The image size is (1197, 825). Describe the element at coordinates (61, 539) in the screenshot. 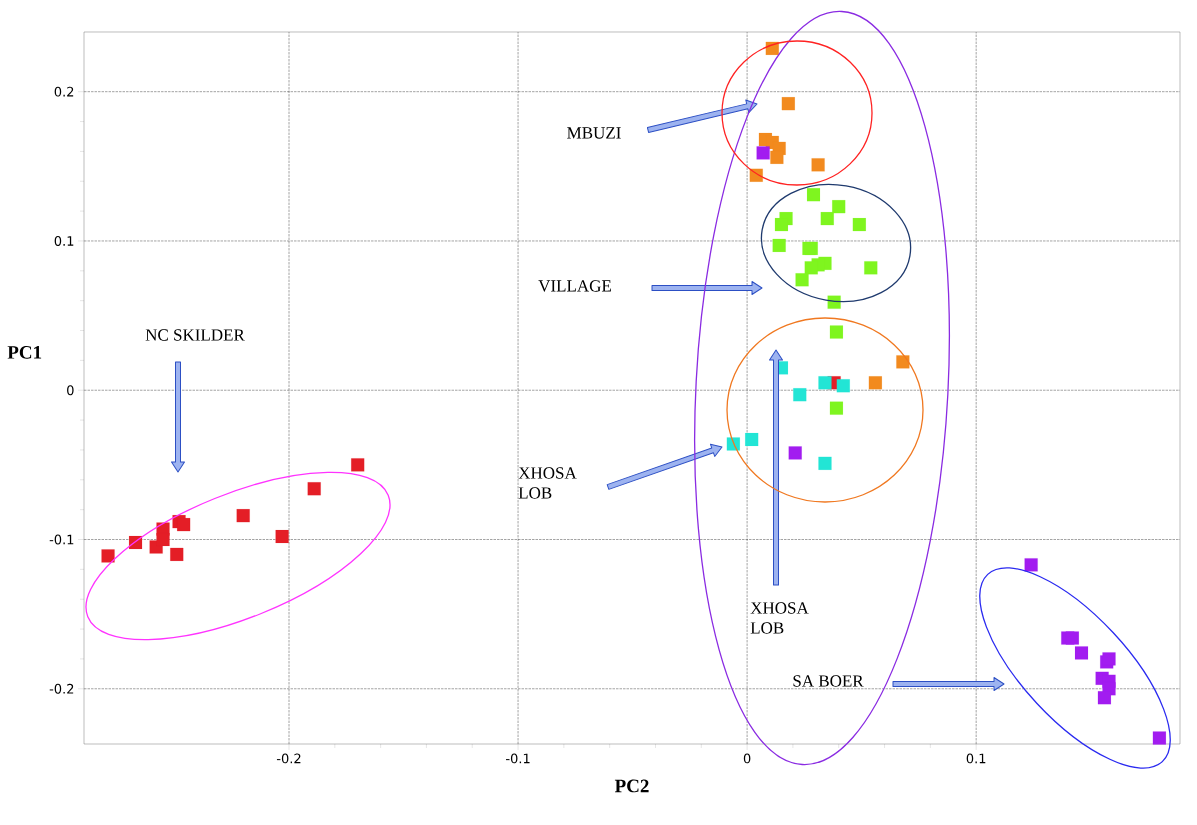

I see `y-tick-label: -0.1` at that location.